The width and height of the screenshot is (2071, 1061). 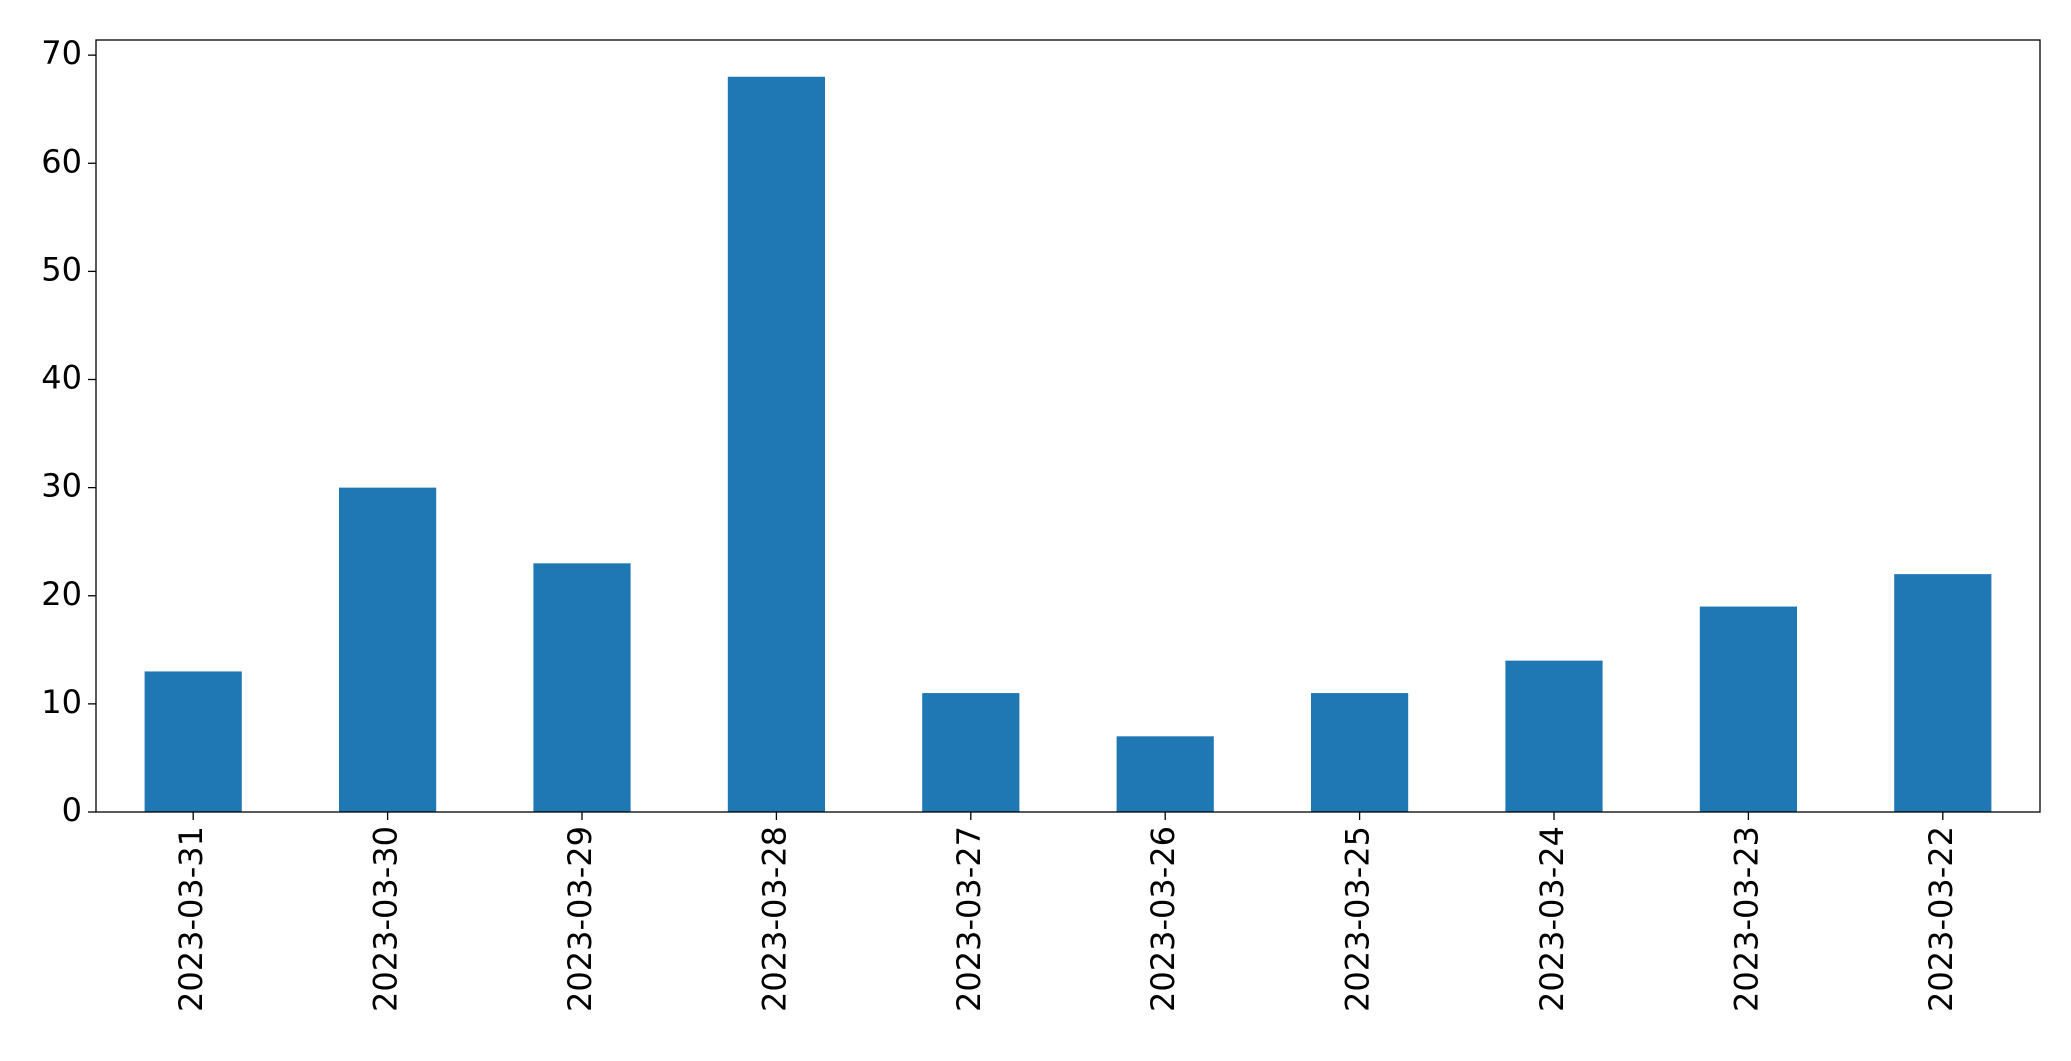 What do you see at coordinates (774, 919) in the screenshot?
I see `x-tick-label: 2023-03-28` at bounding box center [774, 919].